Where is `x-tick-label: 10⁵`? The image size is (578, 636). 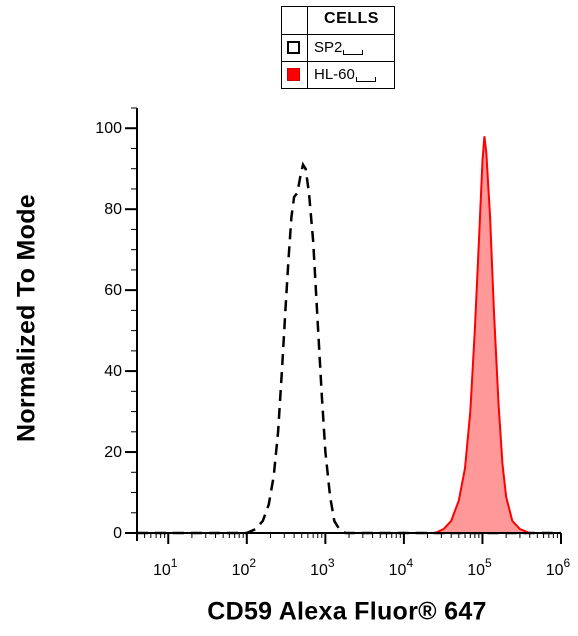 x-tick-label: 10⁵ is located at coordinates (479, 567).